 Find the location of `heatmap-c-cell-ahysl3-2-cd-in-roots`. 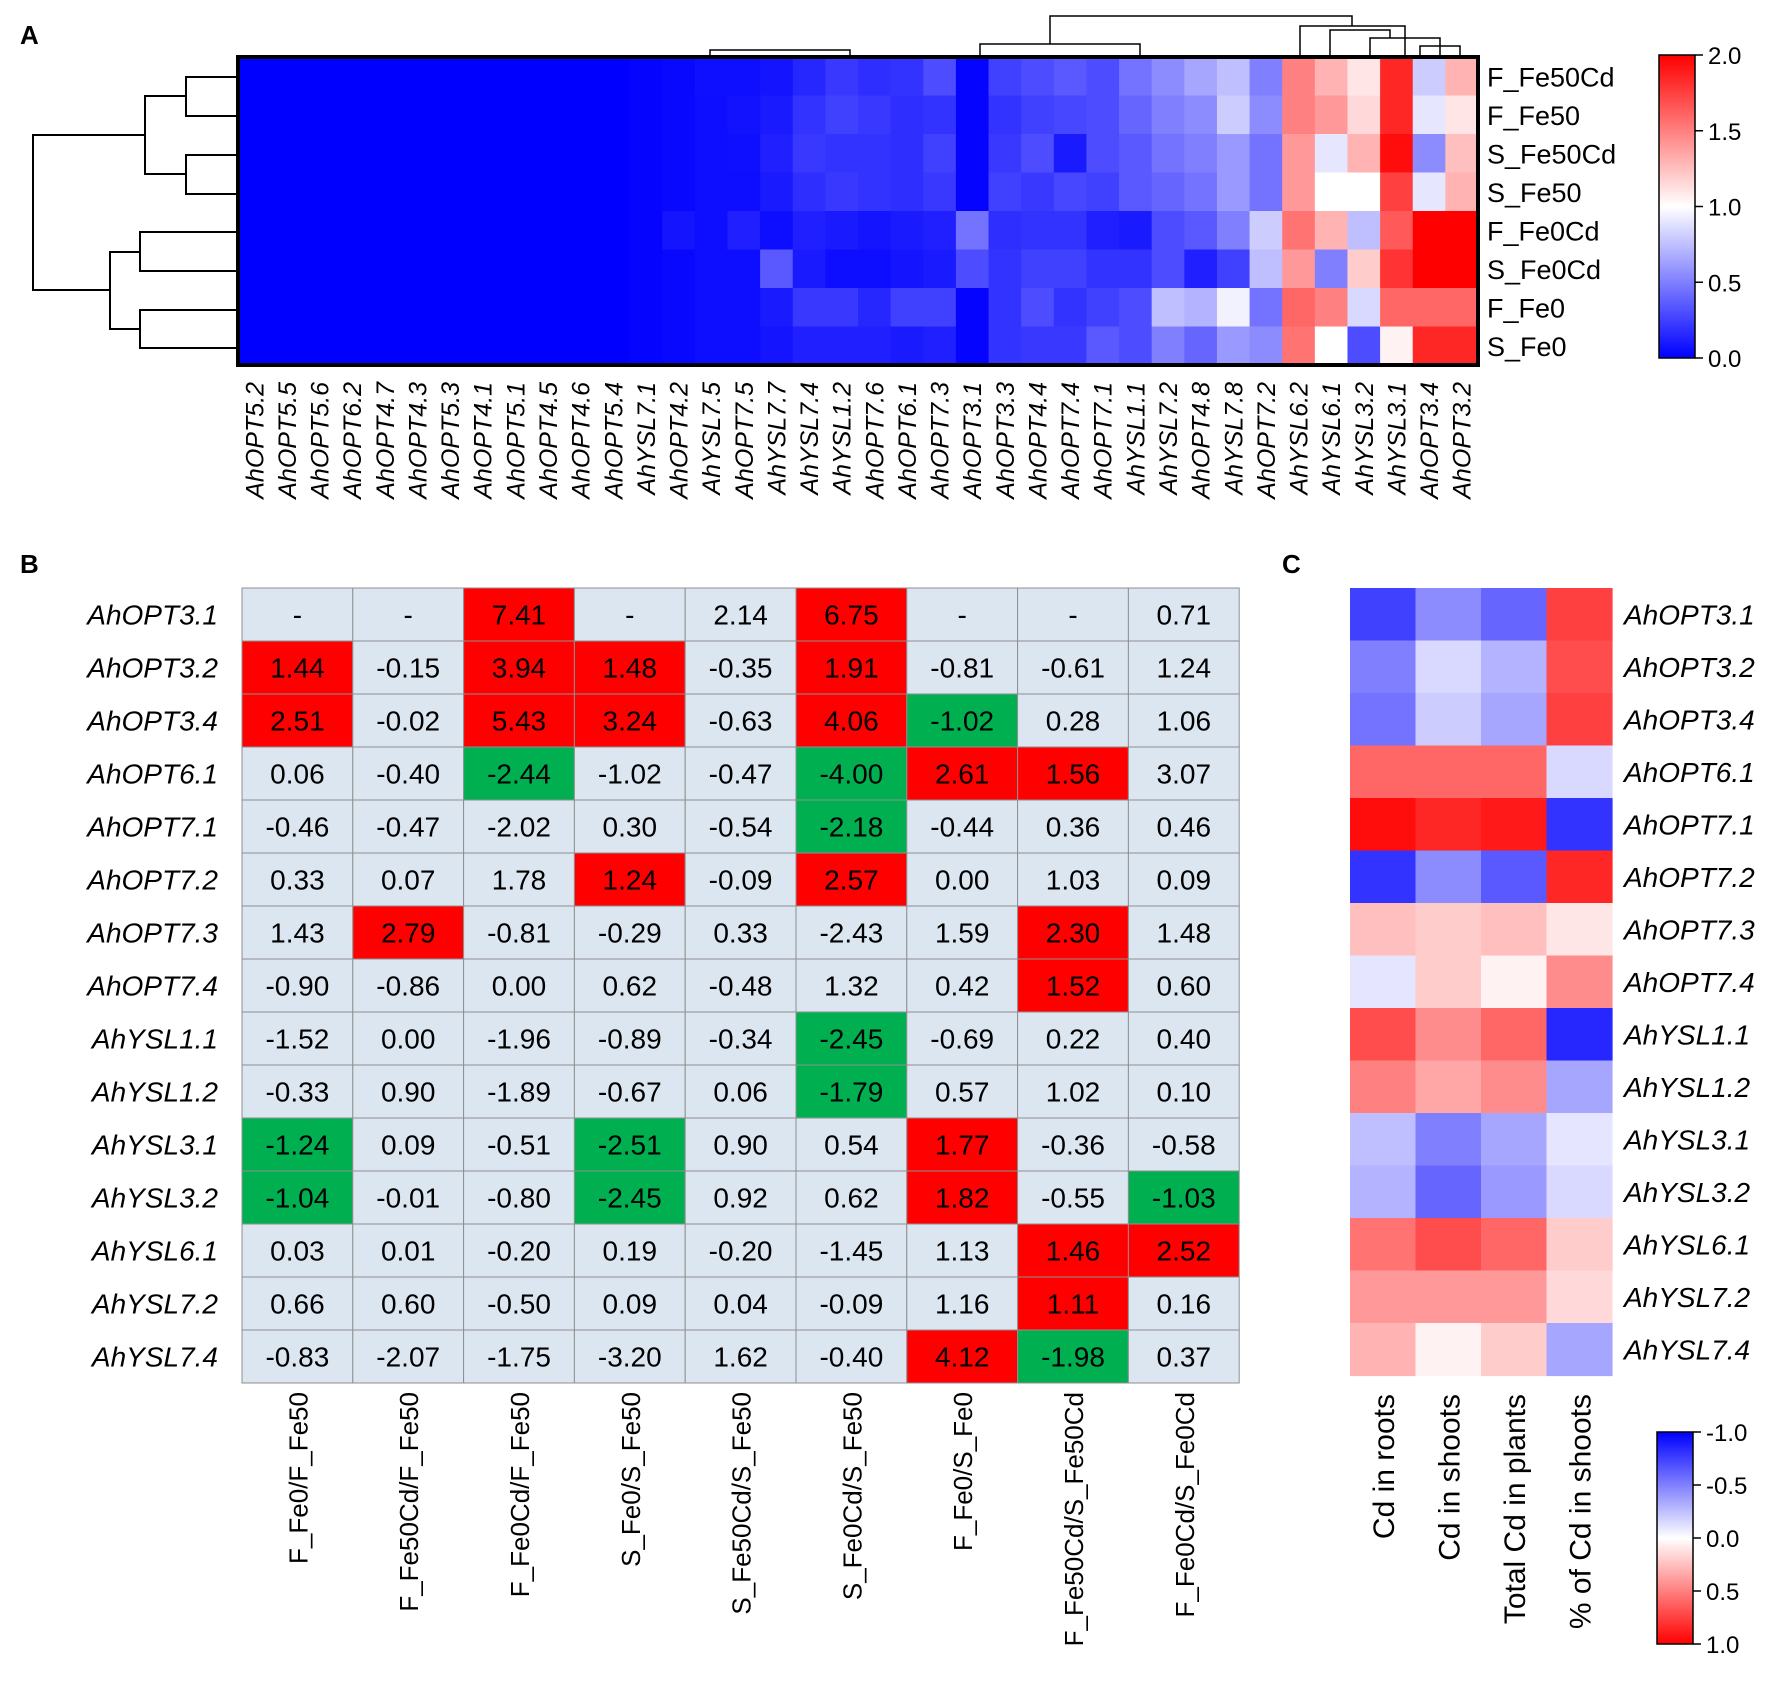

heatmap-c-cell-ahysl3-2-cd-in-roots is located at coordinates (1383, 1192).